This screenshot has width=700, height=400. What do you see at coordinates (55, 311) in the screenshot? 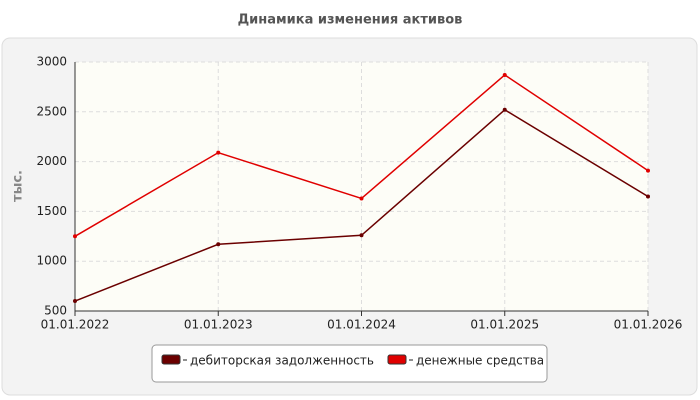
I see `y-tick-label: 500` at bounding box center [55, 311].